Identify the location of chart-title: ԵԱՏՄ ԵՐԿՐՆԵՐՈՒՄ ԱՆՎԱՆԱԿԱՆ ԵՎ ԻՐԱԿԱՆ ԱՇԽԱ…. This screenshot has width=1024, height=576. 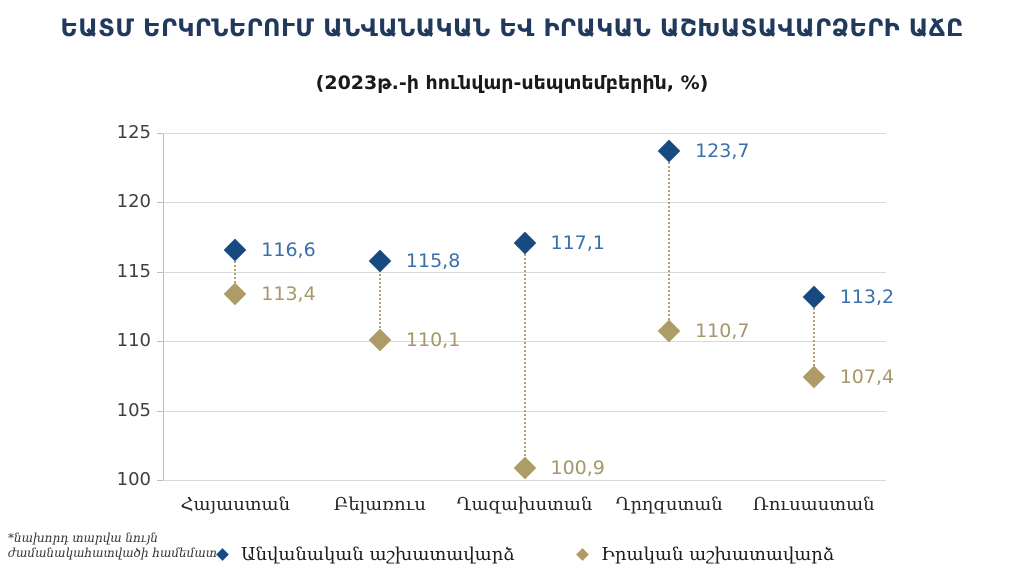
(512, 28).